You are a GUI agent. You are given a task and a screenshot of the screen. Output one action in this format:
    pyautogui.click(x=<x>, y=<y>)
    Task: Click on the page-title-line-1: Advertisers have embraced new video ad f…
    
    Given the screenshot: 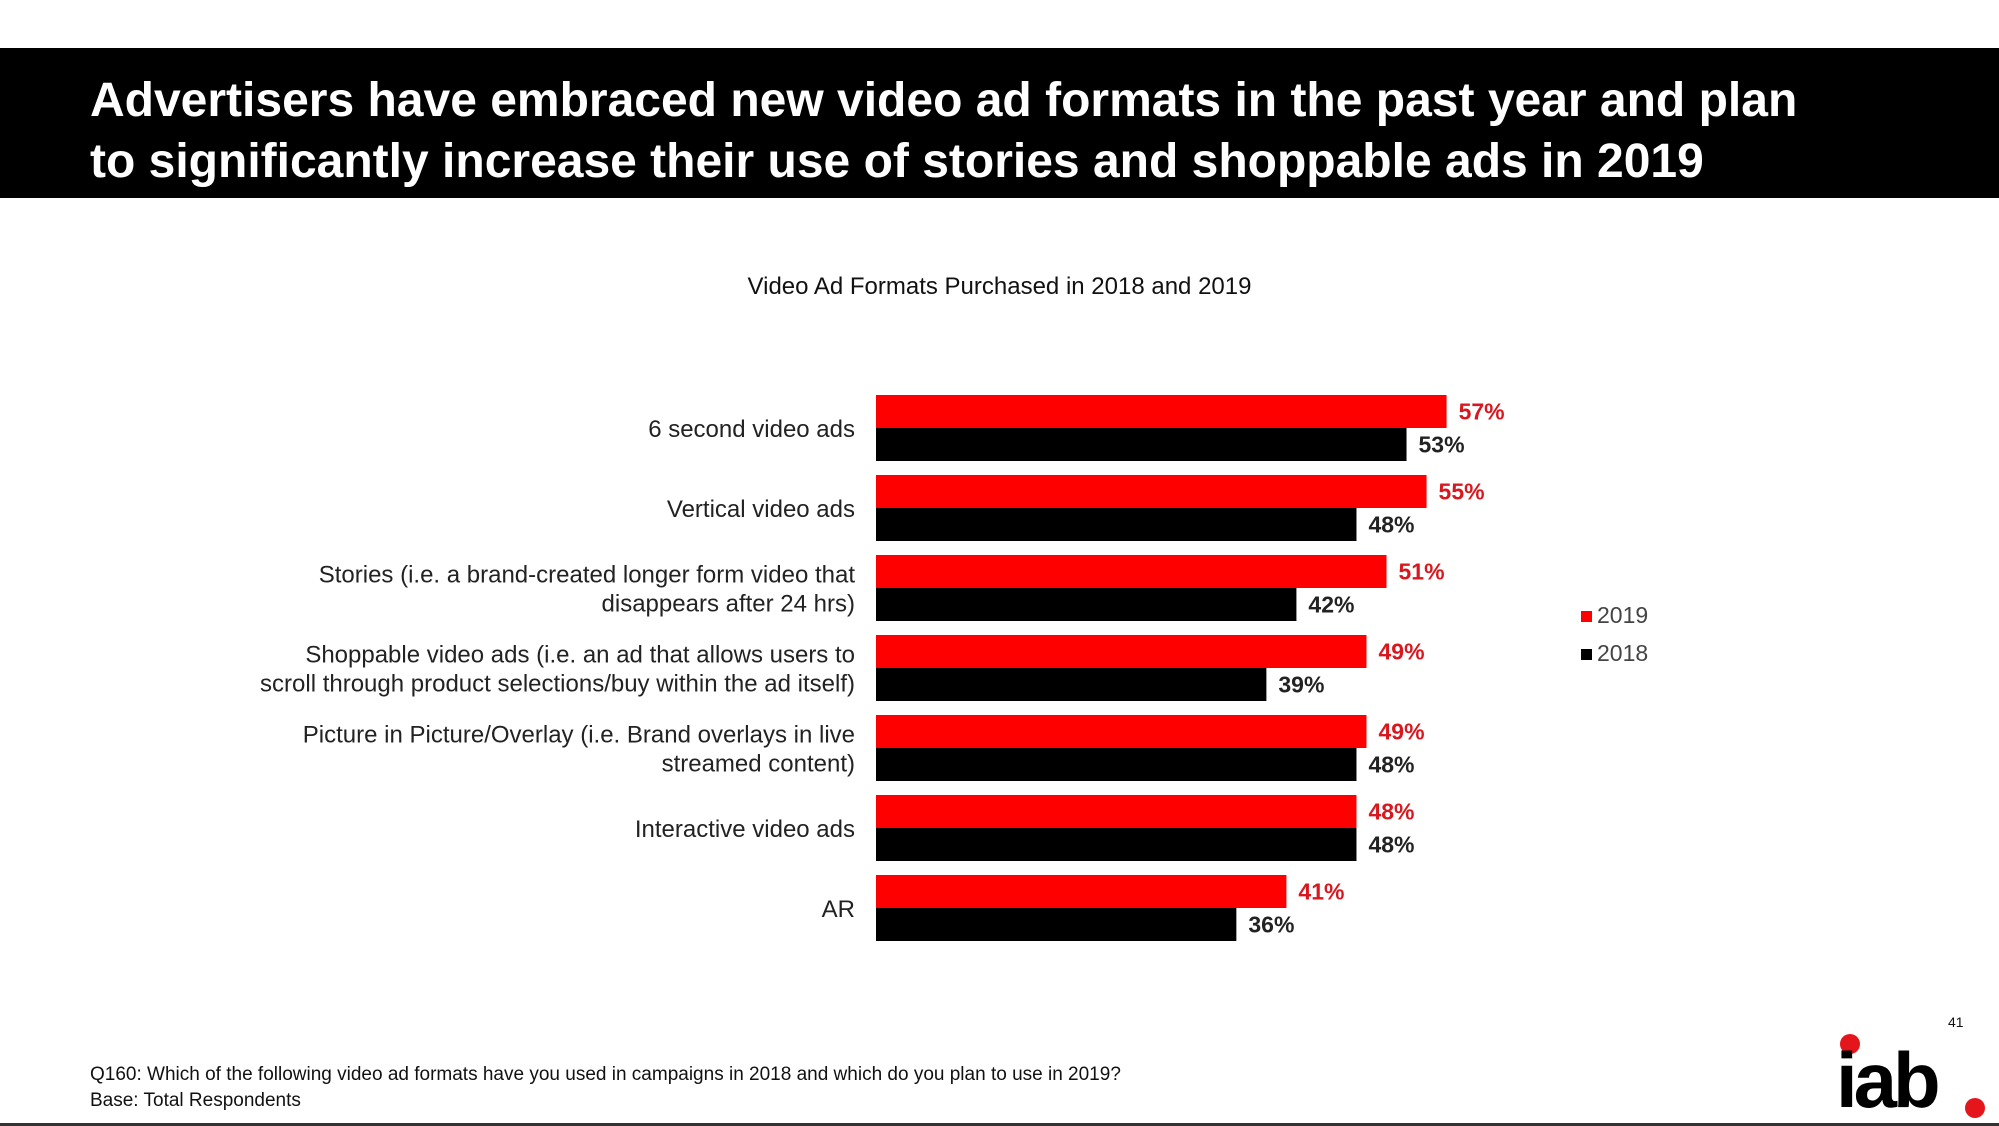 What is the action you would take?
    pyautogui.click(x=944, y=100)
    